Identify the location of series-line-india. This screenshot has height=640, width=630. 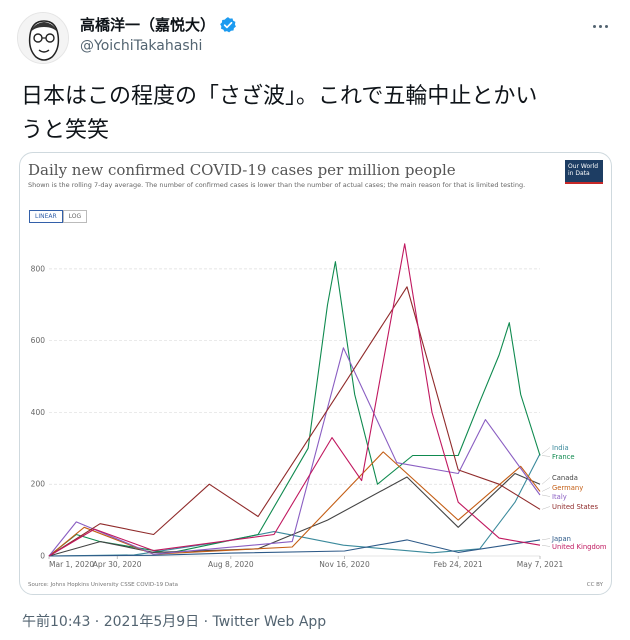
(294, 505).